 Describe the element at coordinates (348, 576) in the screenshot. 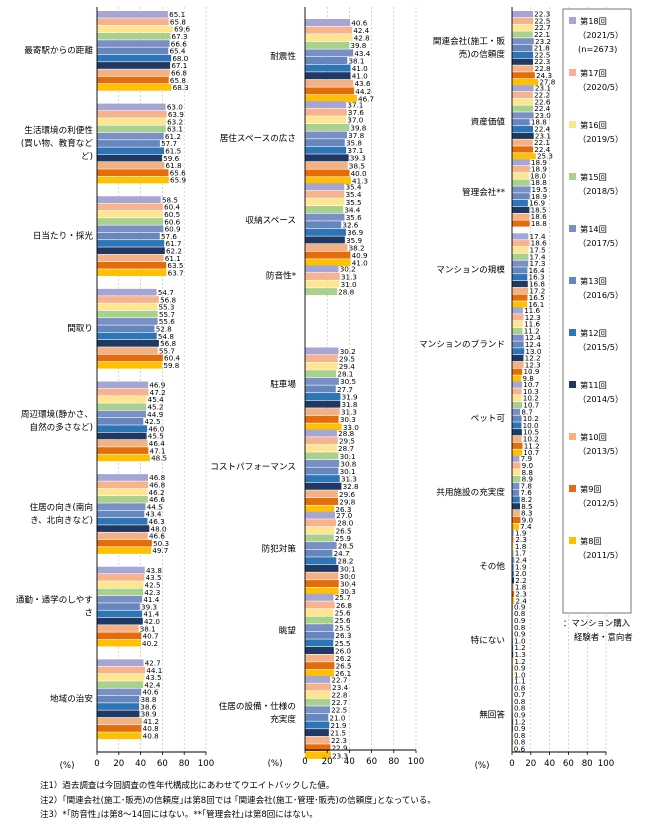

I see `data-label: 30.0` at that location.